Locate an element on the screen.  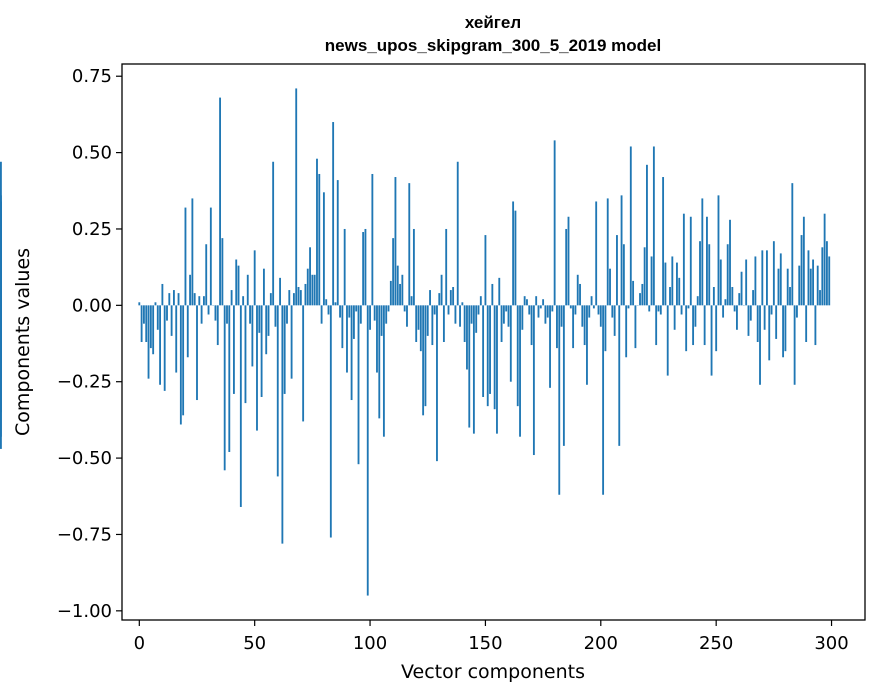
y-tick-label: 0.25 is located at coordinates (92, 229).